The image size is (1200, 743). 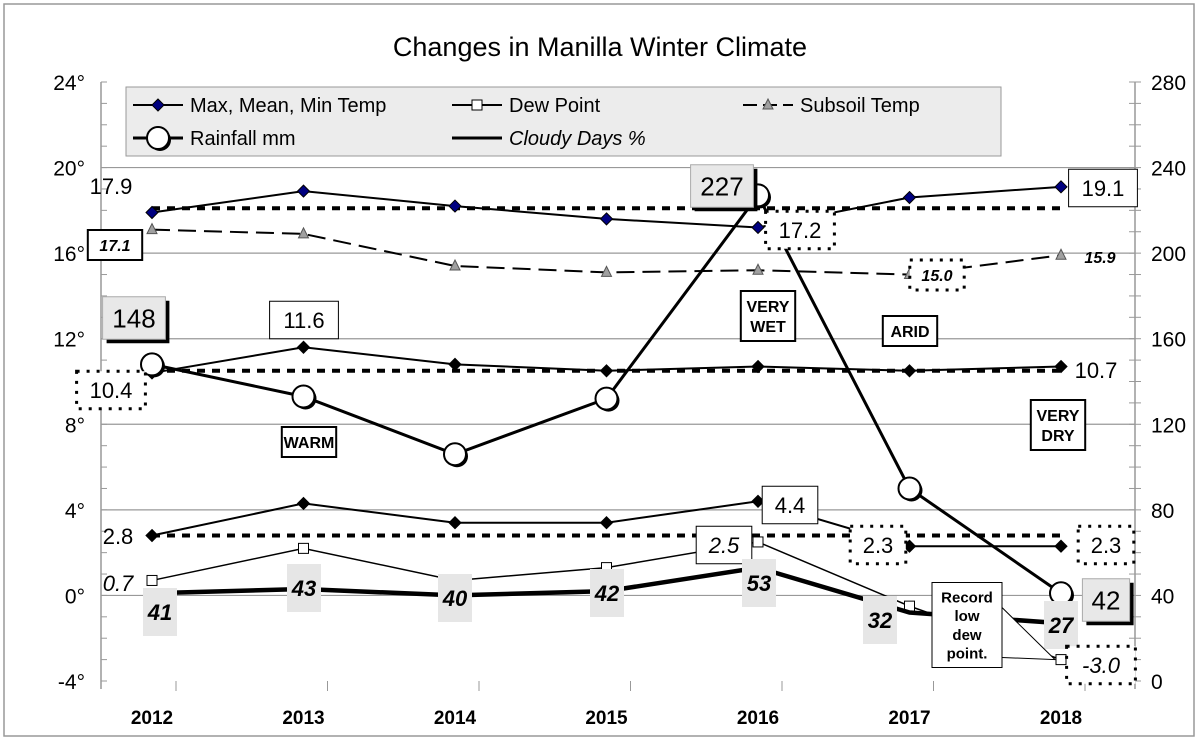 What do you see at coordinates (1058, 436) in the screenshot?
I see `annotation-line: DRY` at bounding box center [1058, 436].